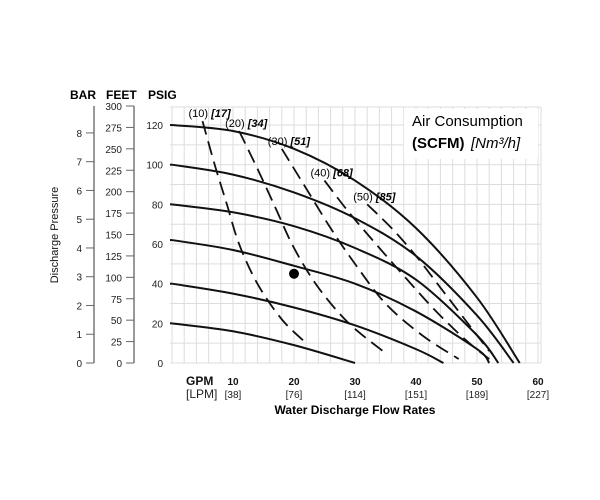 This screenshot has height=500, width=600. Describe the element at coordinates (113, 150) in the screenshot. I see `feet-tick-label: 250` at that location.